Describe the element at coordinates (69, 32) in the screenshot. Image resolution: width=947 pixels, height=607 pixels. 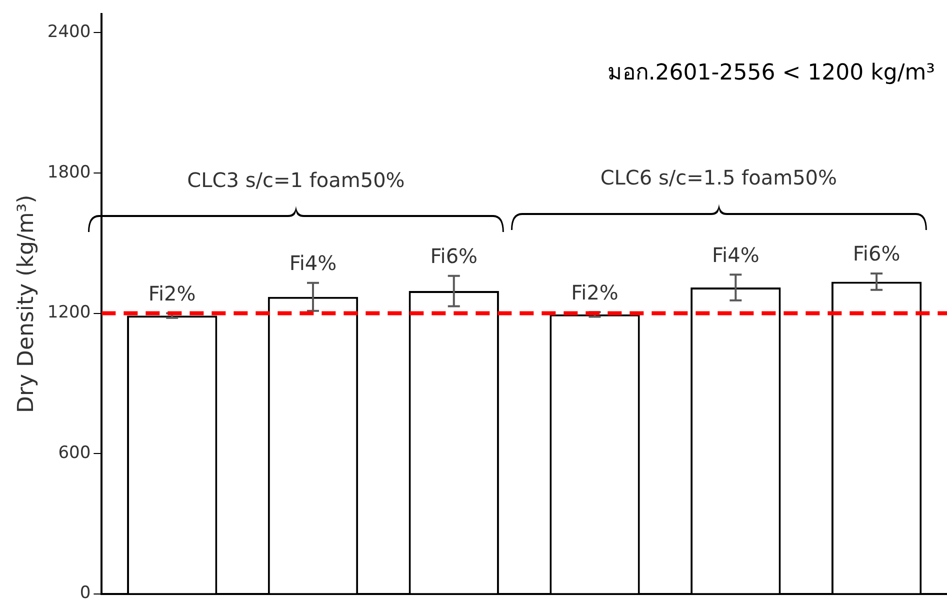
I see `y-tick-label: 2400` at that location.